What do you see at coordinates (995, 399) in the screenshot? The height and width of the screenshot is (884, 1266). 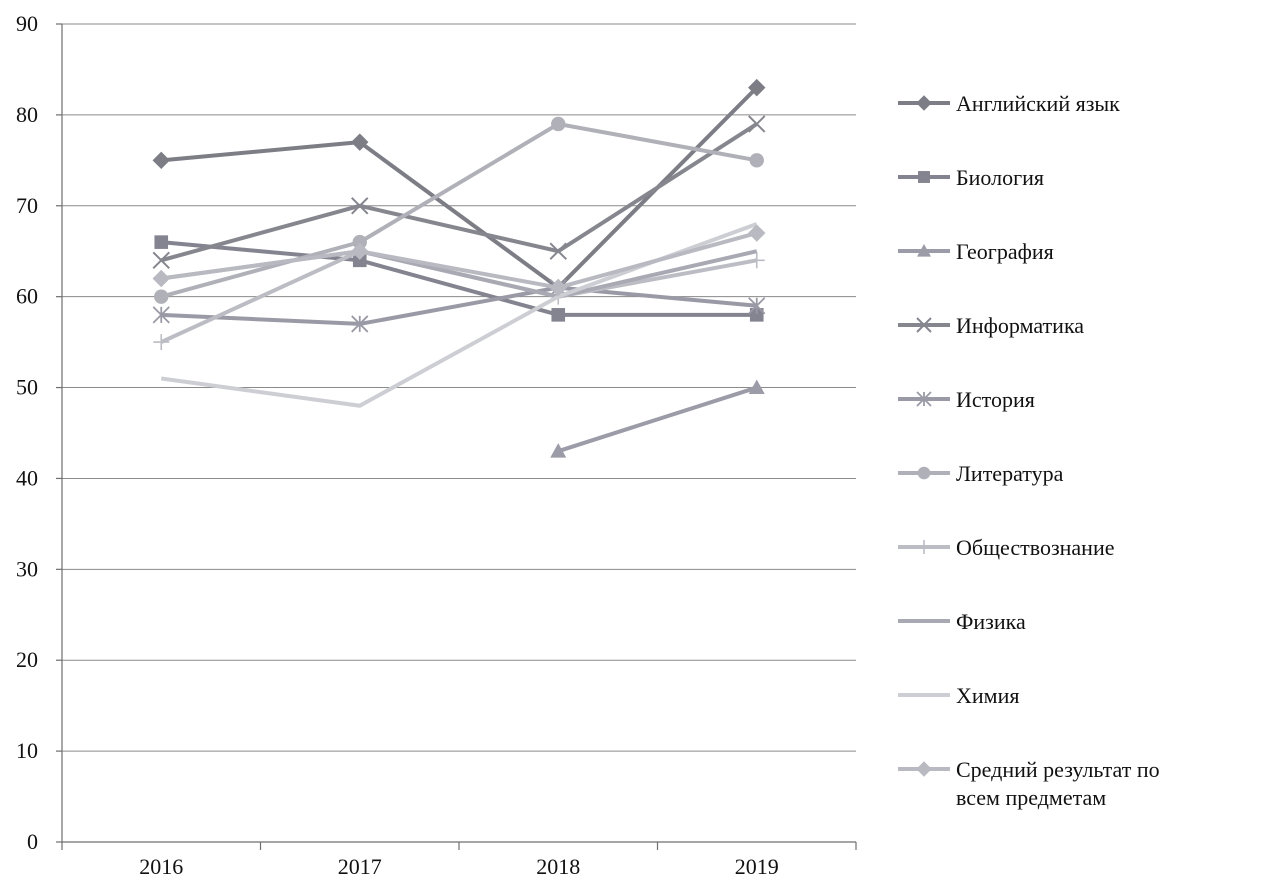 I see `legend-label: История` at bounding box center [995, 399].